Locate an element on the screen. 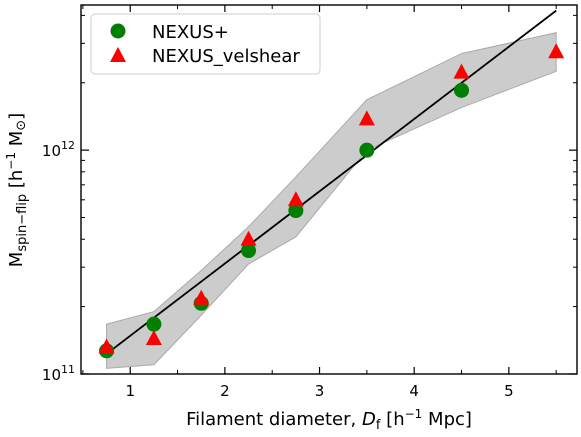  x-axis-label: Filament diameter, Df [h−1 Mpc] is located at coordinates (329, 420).